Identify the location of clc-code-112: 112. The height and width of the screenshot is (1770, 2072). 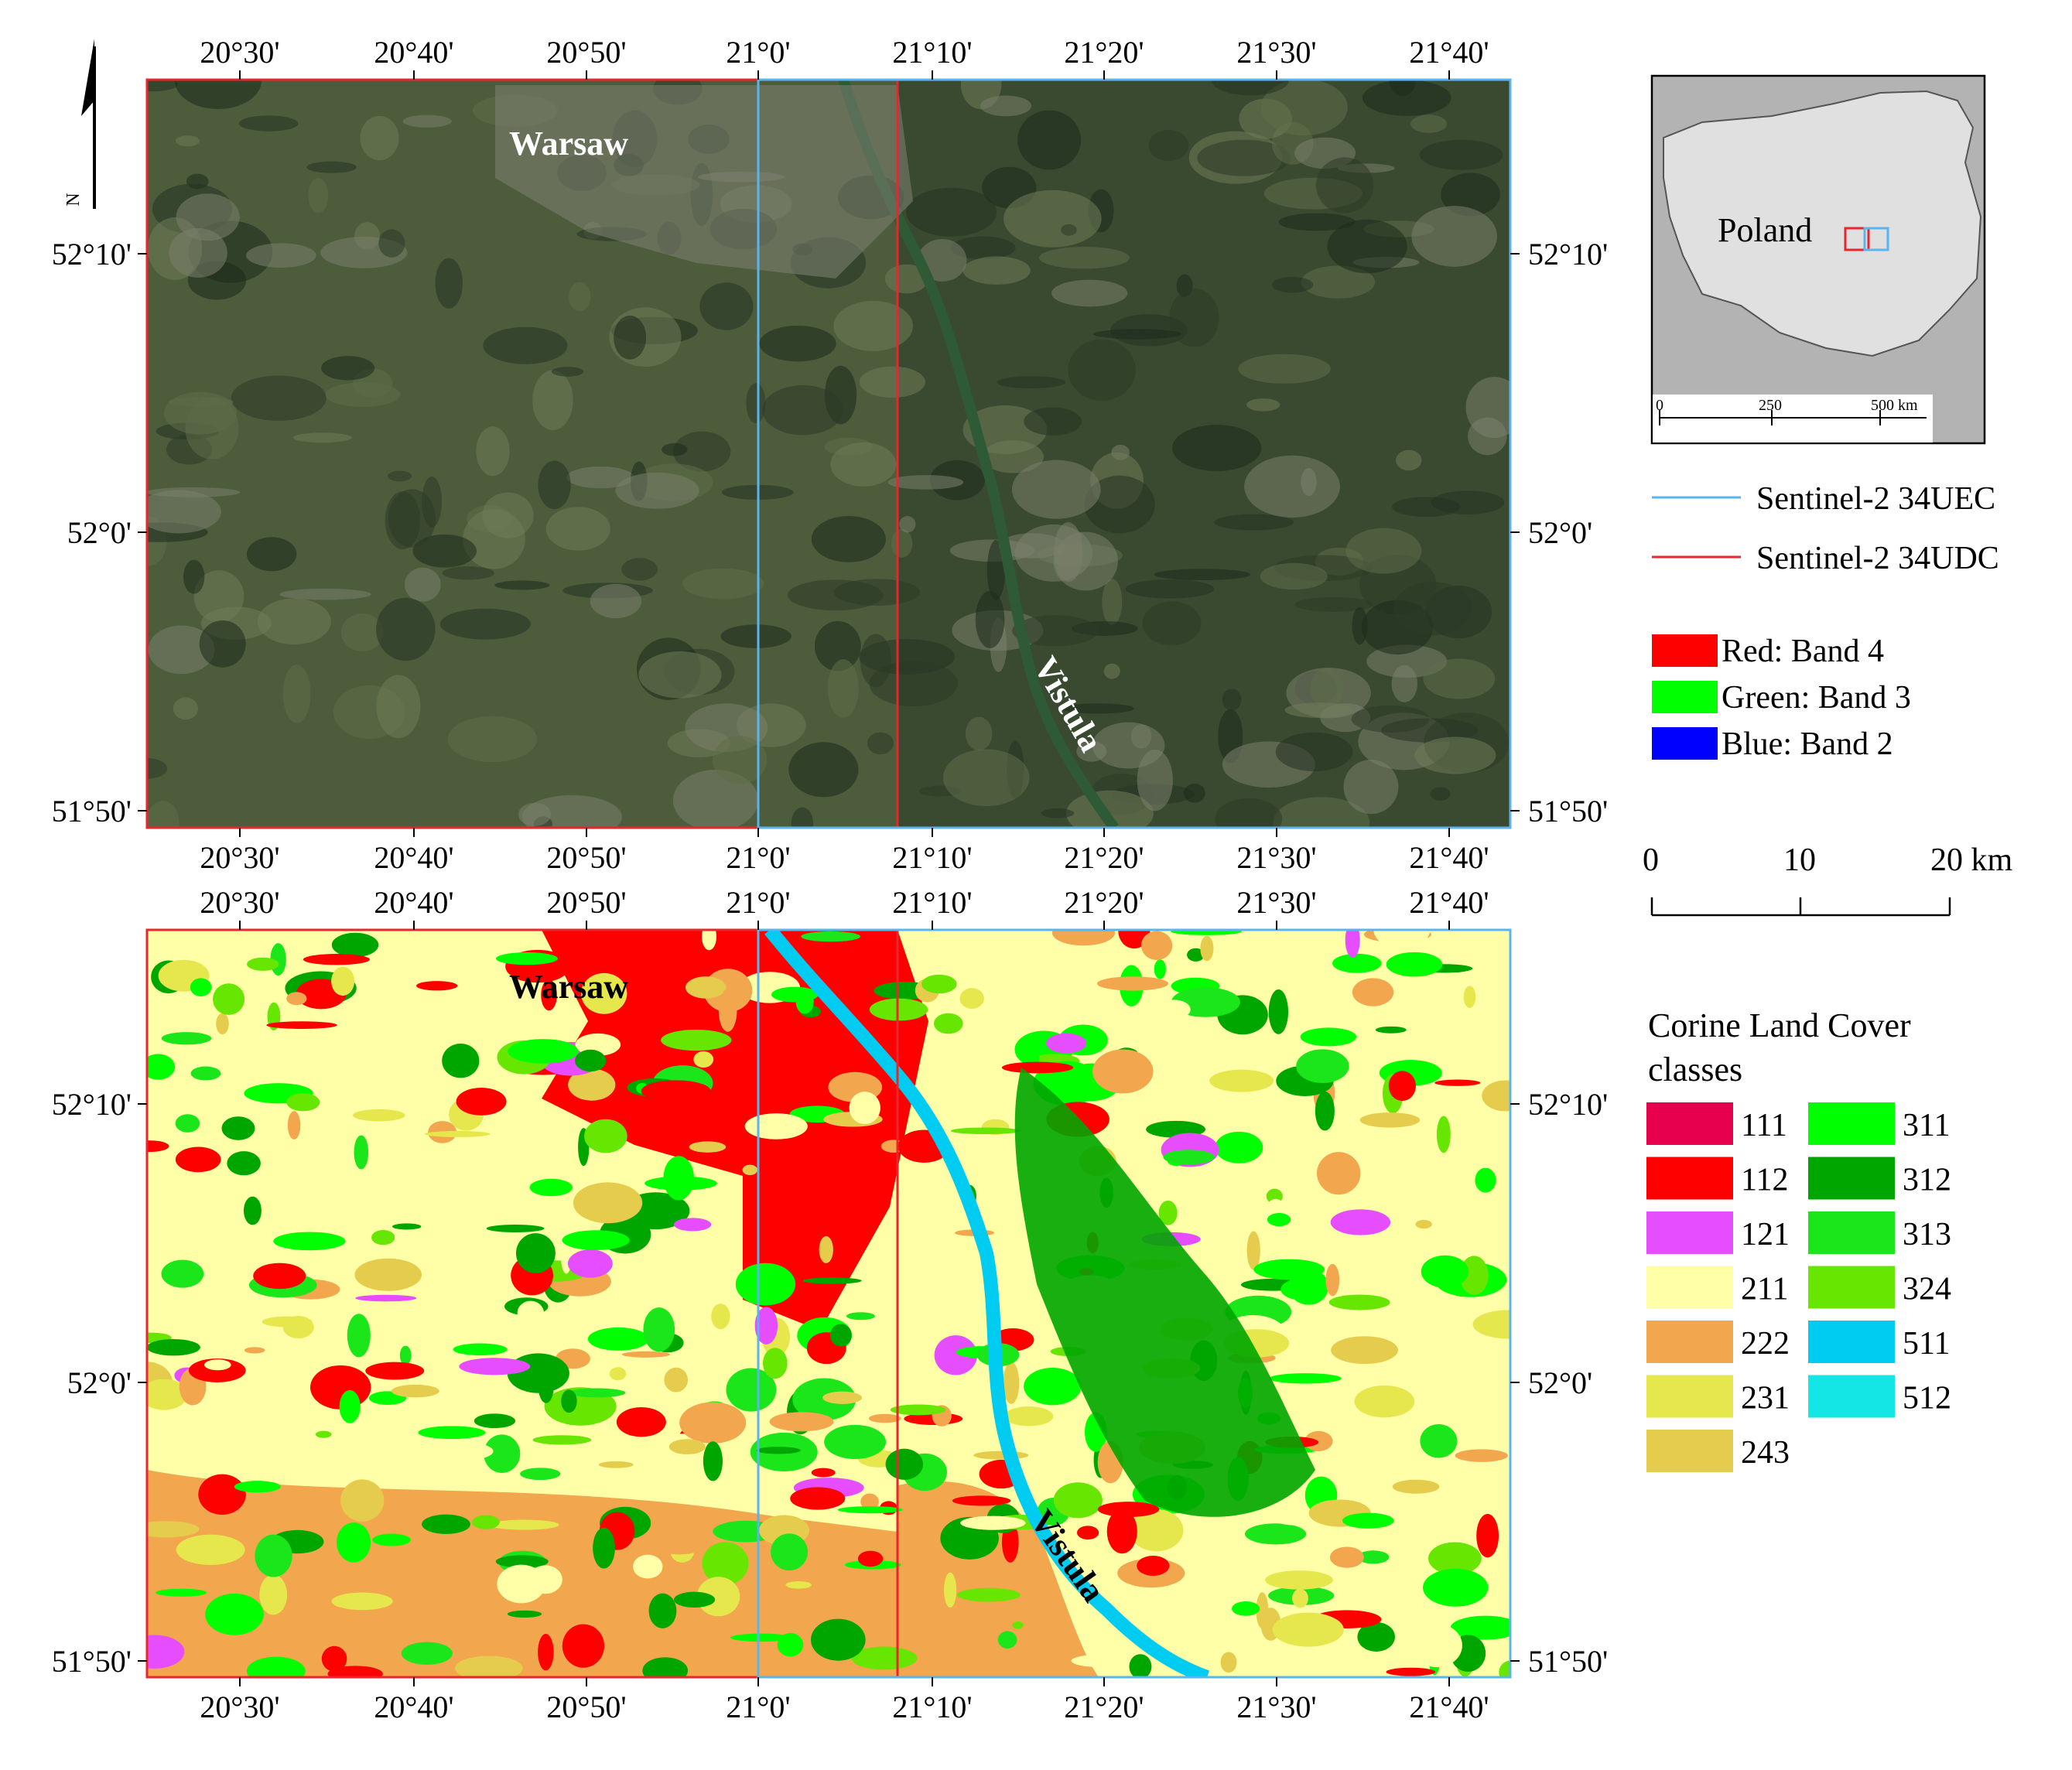
(1764, 1180).